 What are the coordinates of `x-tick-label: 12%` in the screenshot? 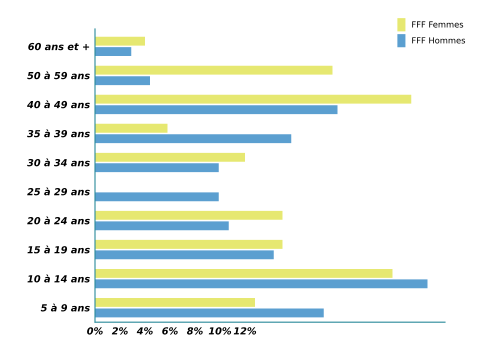 It's located at (245, 331).